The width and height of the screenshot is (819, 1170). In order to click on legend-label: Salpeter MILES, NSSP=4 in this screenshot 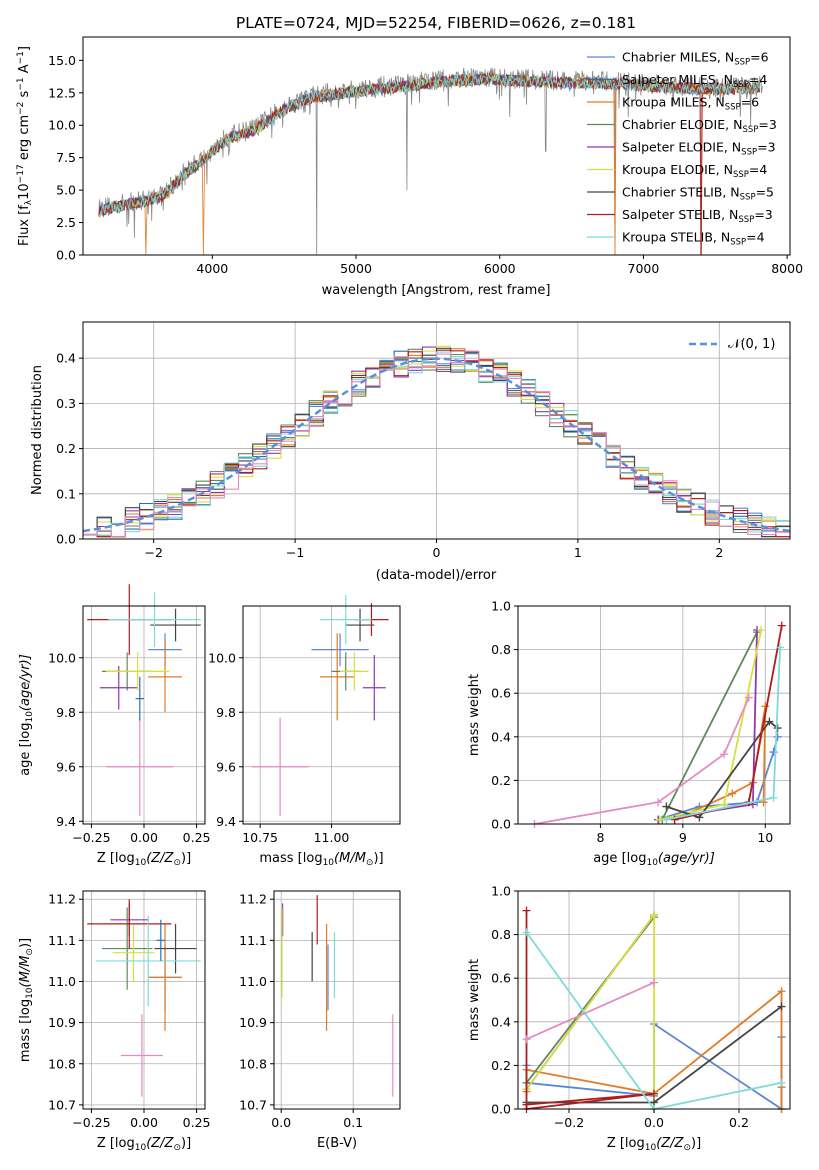, I will do `click(694, 81)`.